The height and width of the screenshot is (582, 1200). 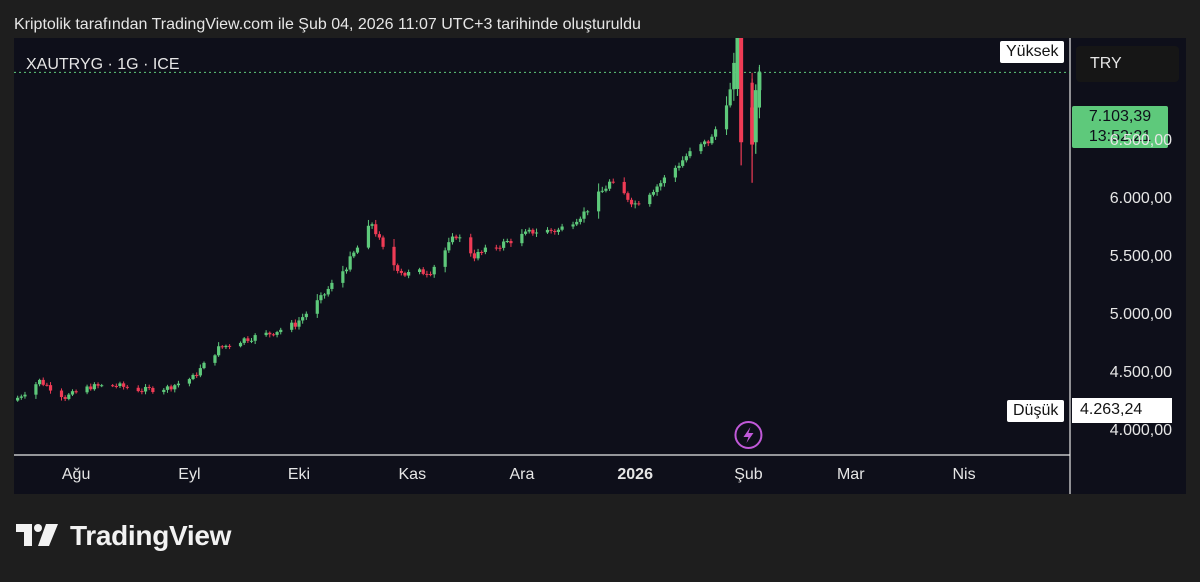 What do you see at coordinates (412, 474) in the screenshot?
I see `time-tick-label: Kas` at bounding box center [412, 474].